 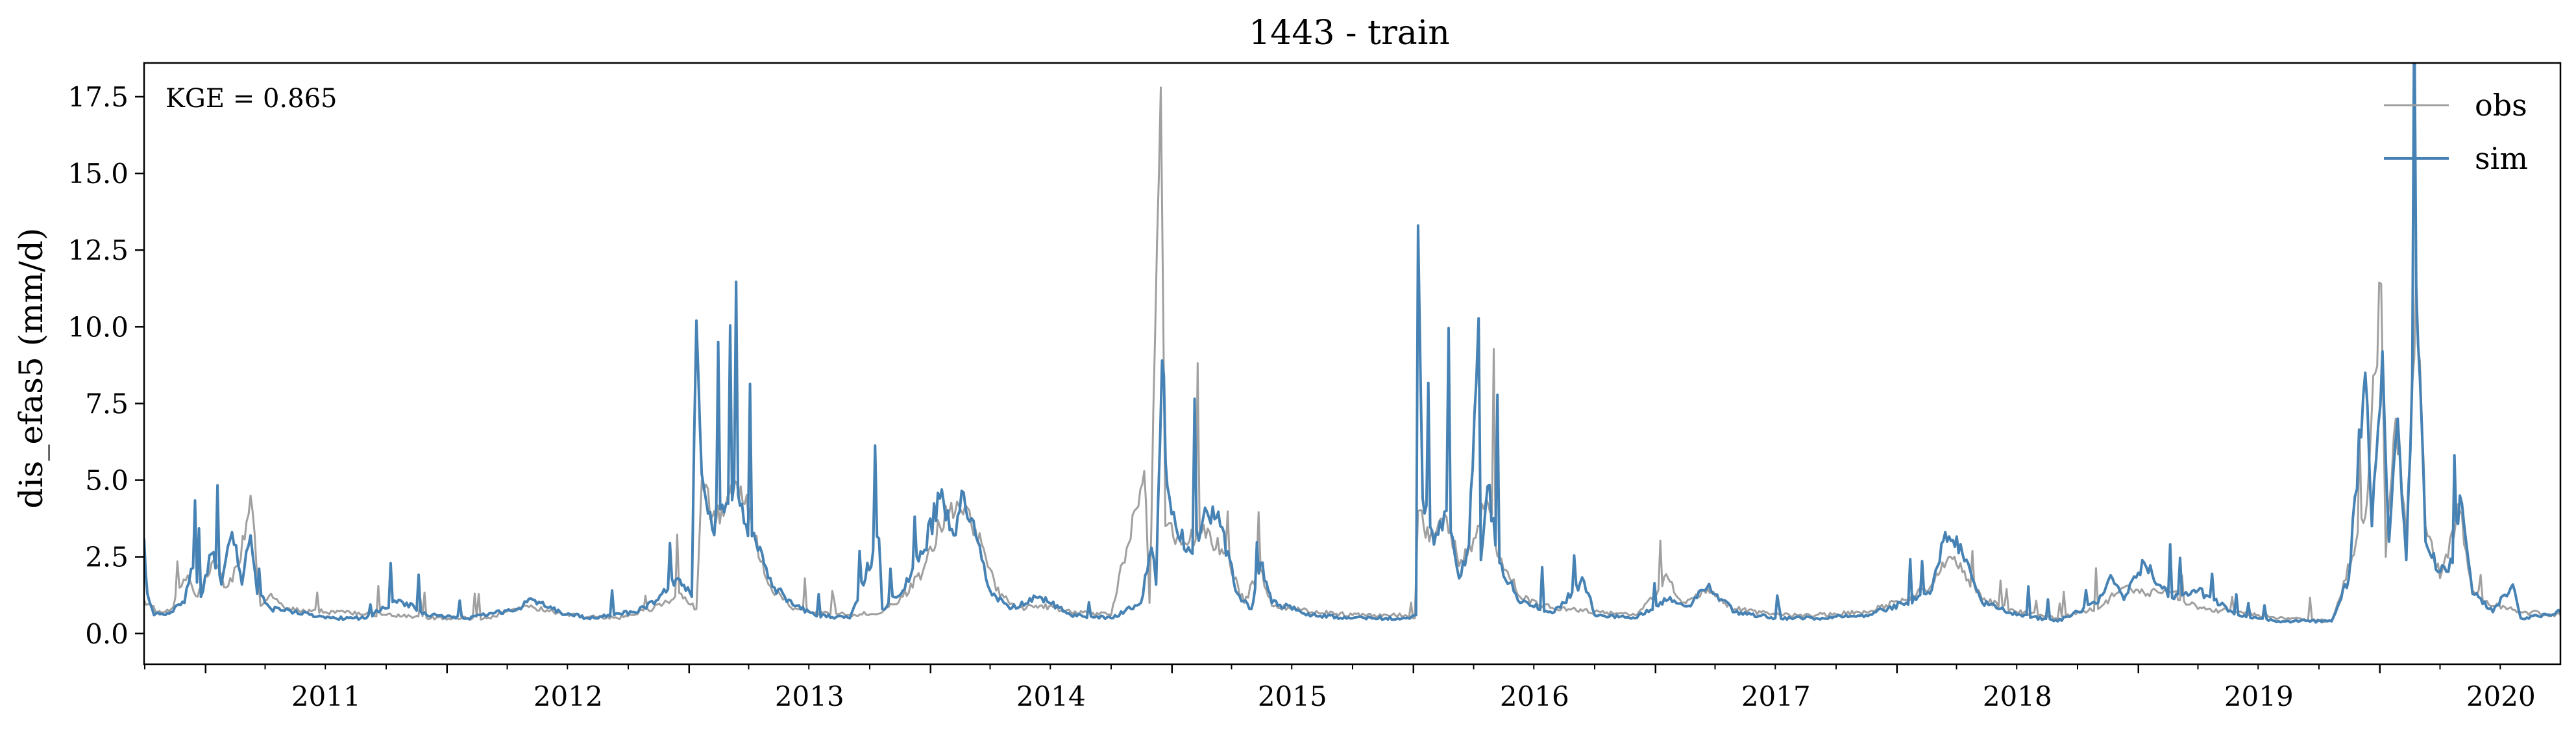 What do you see at coordinates (98, 174) in the screenshot?
I see `y-tick-label: 15.0` at bounding box center [98, 174].